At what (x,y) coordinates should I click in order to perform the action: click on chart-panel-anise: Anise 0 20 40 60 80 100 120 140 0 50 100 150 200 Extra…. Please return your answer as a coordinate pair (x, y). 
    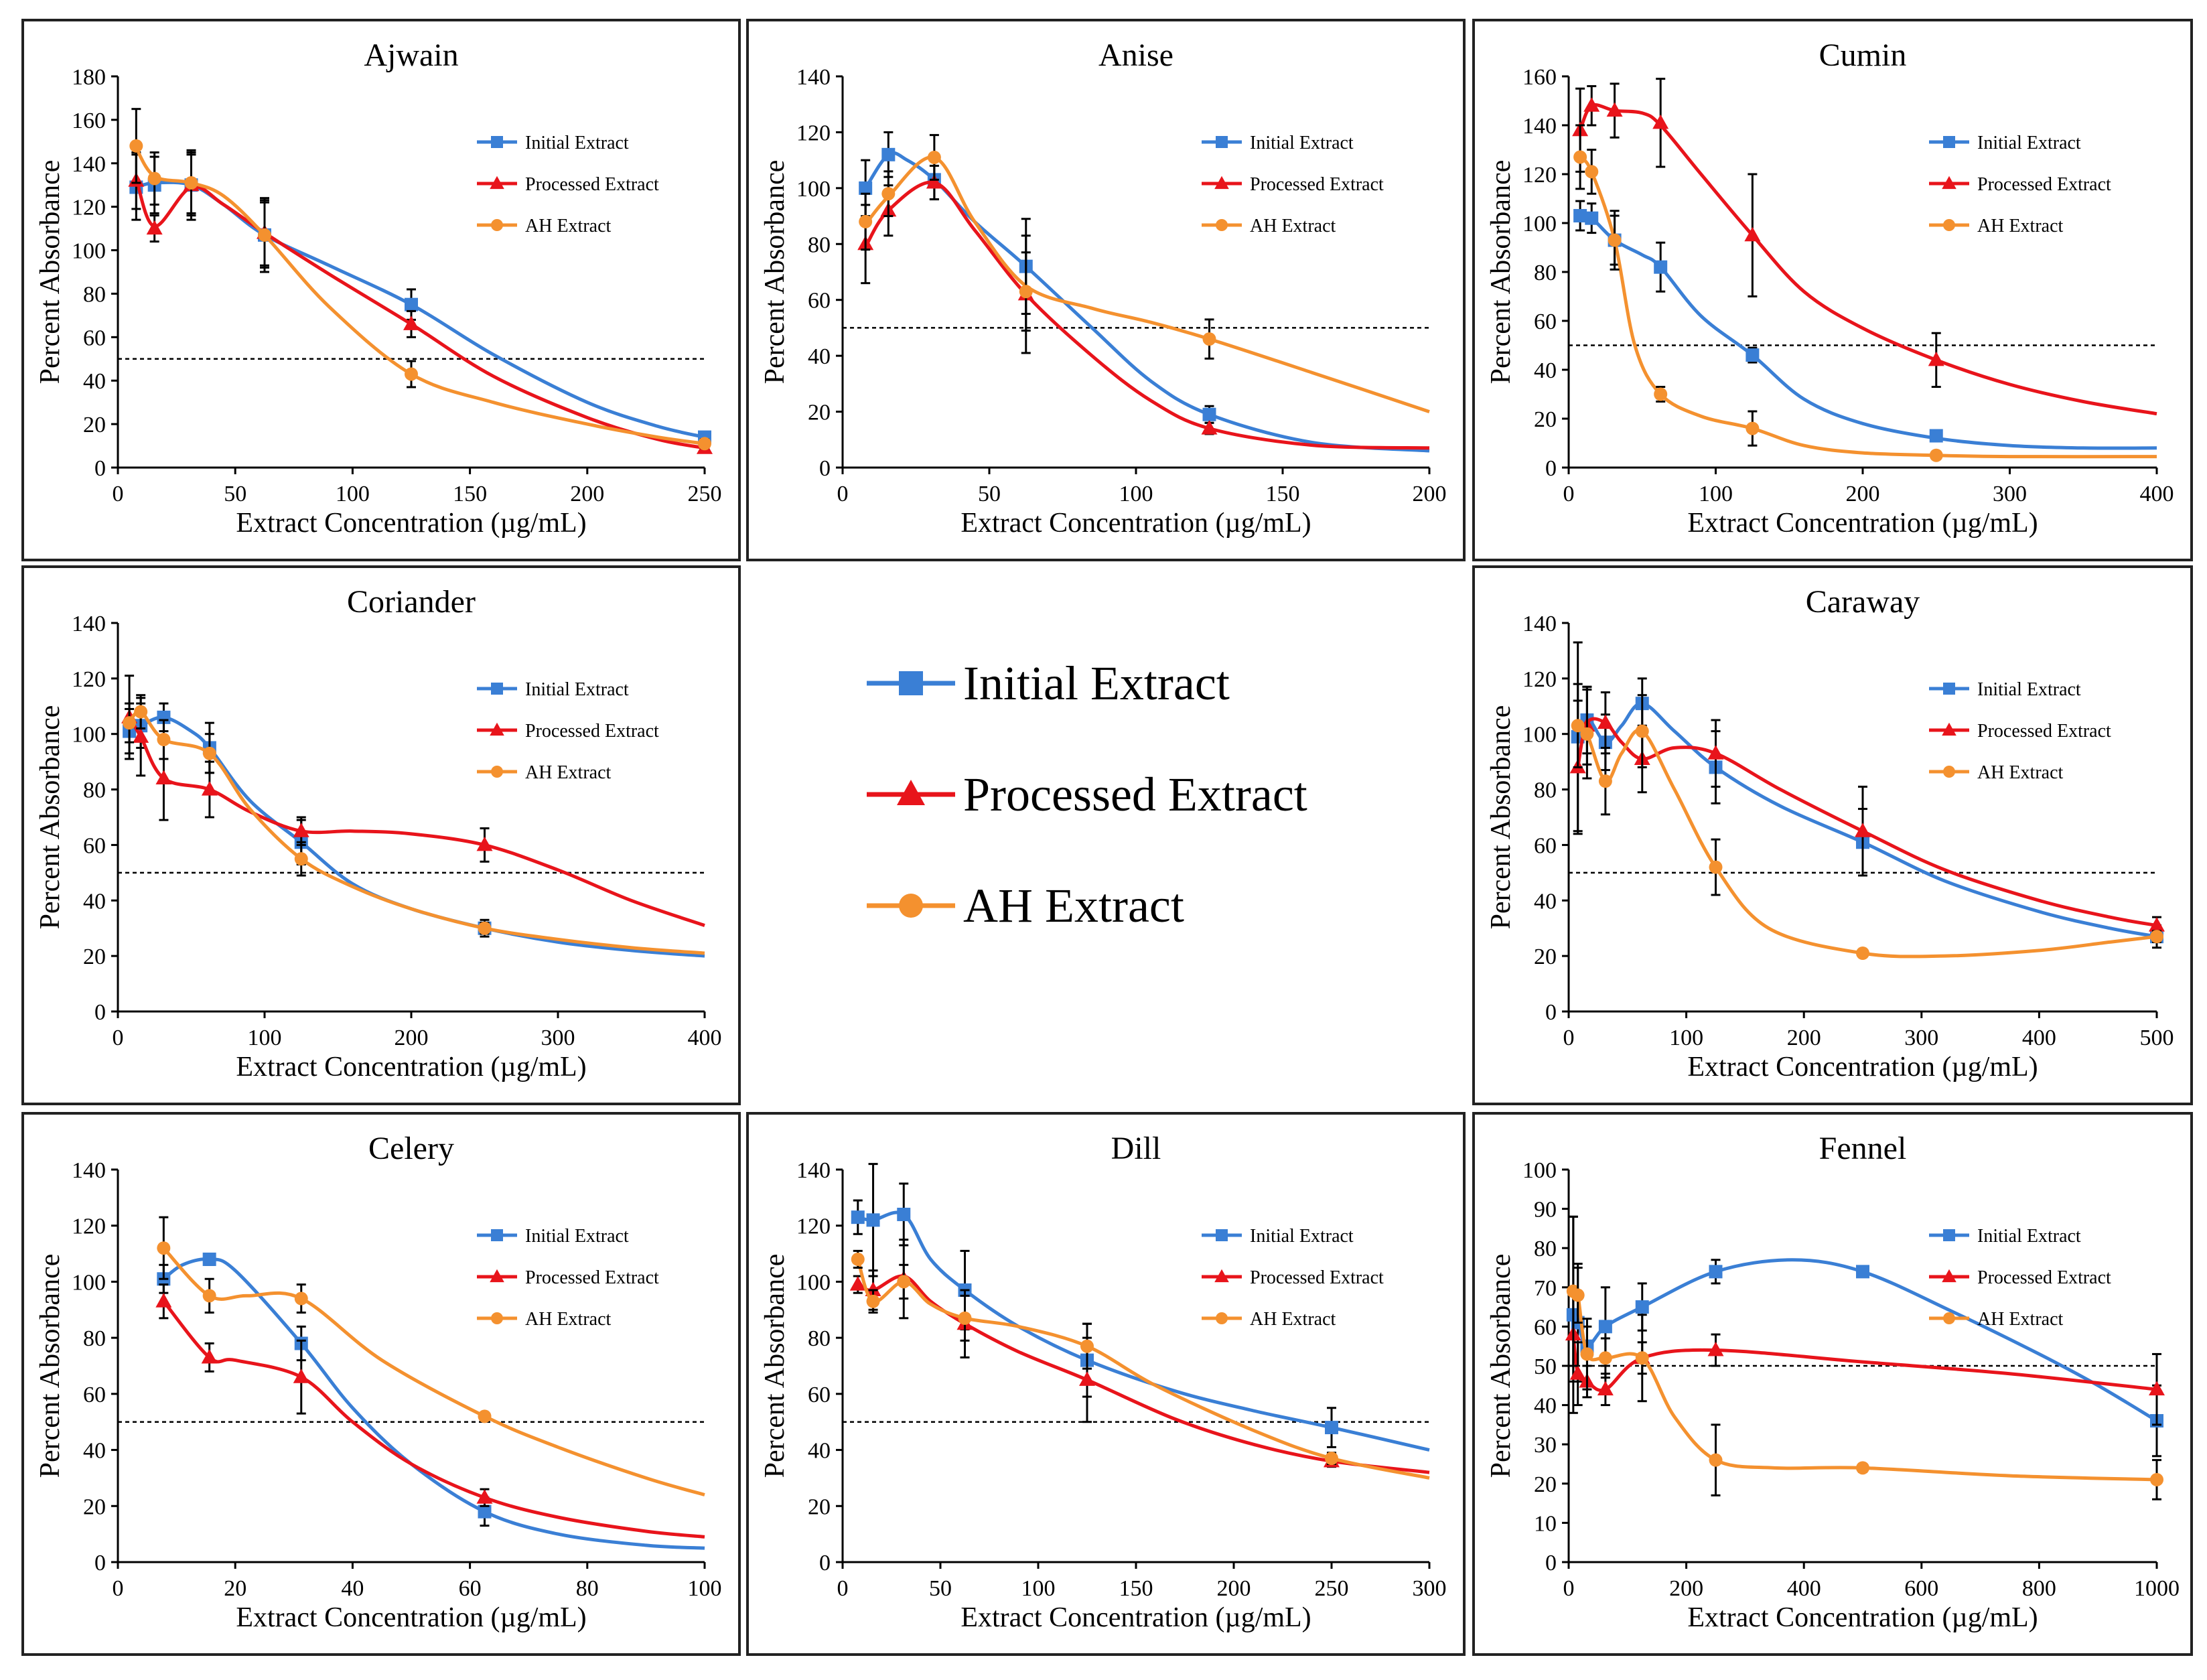
    Looking at the image, I should click on (1106, 290).